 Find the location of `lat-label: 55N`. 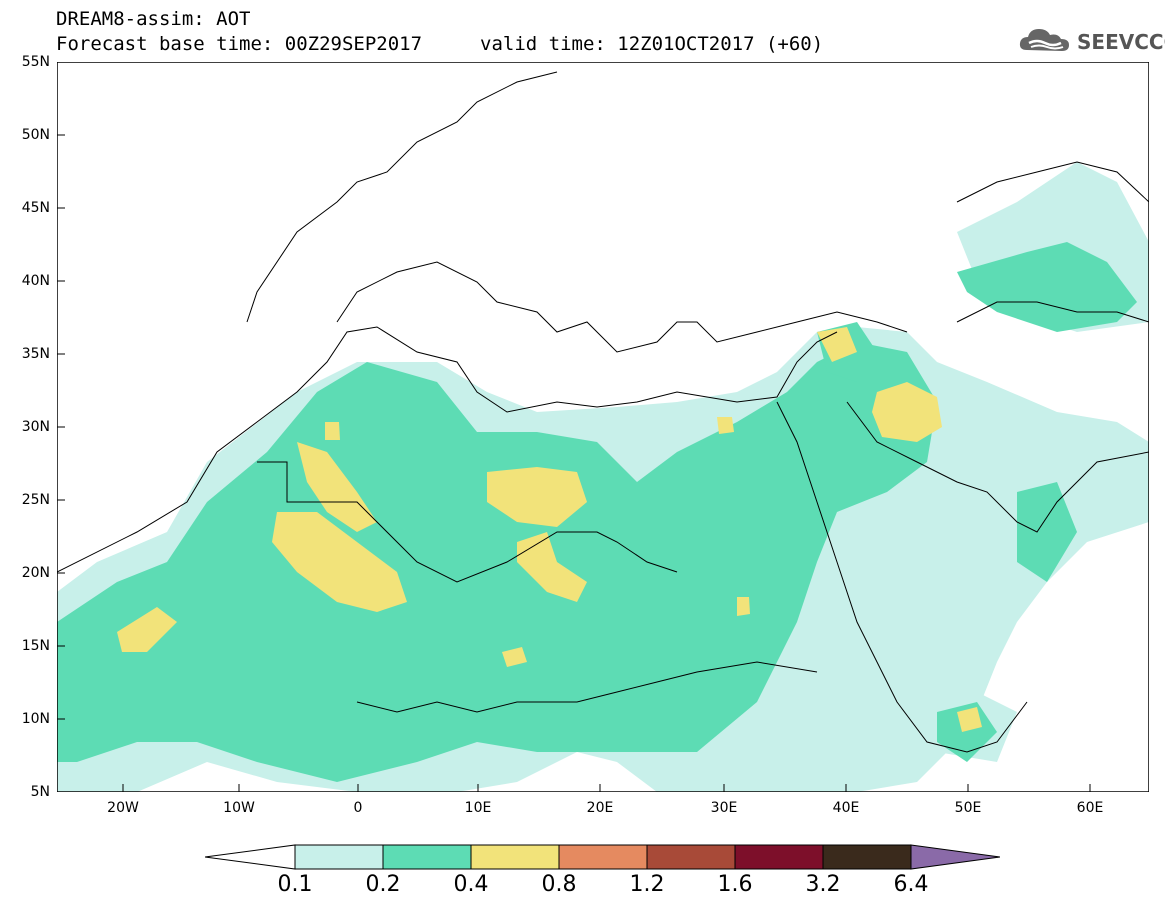

lat-label: 55N is located at coordinates (35, 62).